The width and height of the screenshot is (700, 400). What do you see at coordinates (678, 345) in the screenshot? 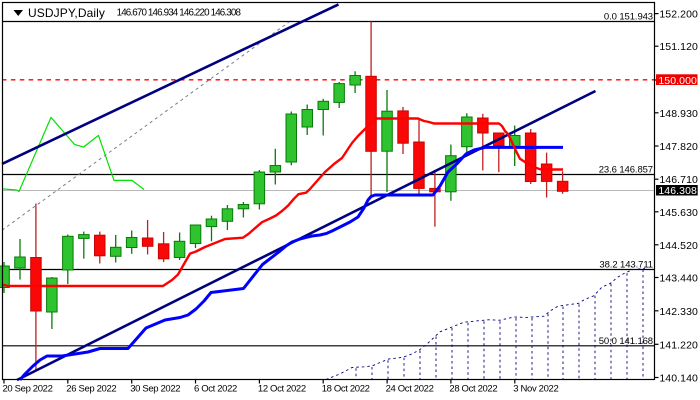
I see `svg-text: 141.220` at bounding box center [678, 345].